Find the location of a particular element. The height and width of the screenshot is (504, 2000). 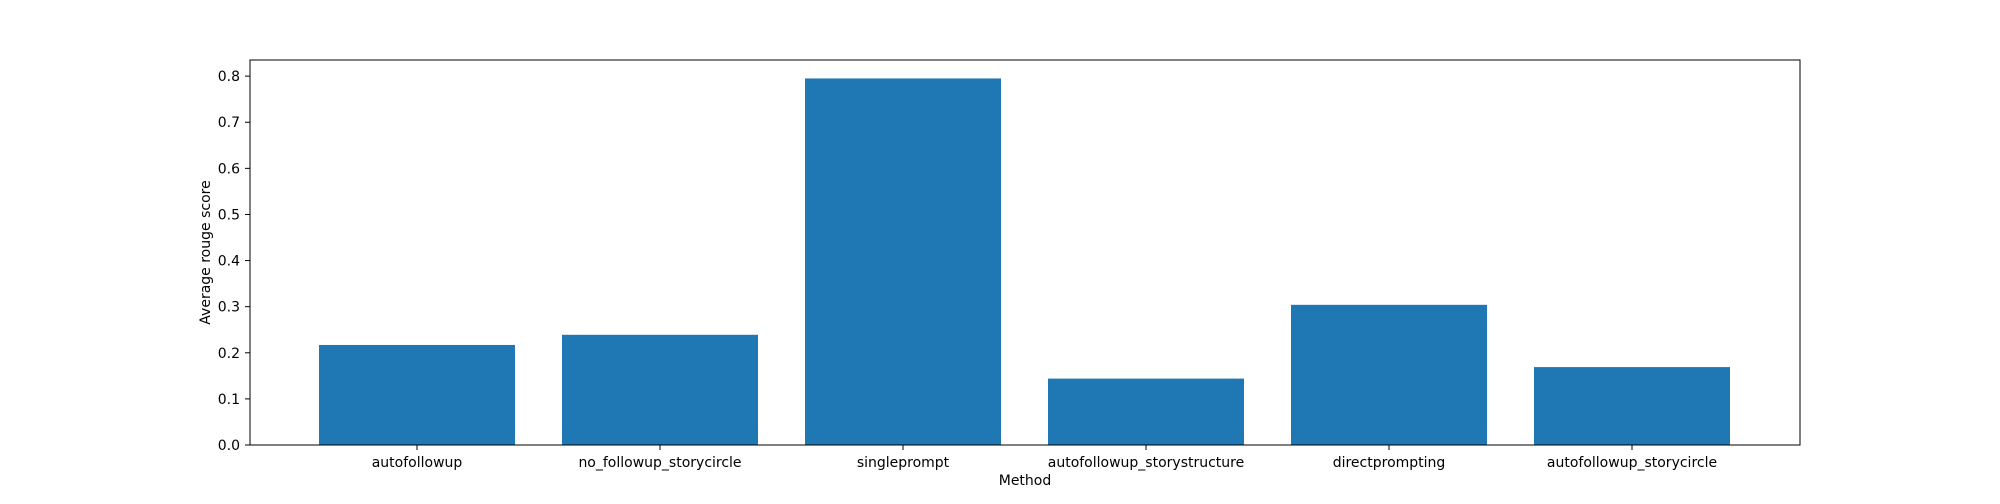

y-tick-label: 0.4 is located at coordinates (229, 262).